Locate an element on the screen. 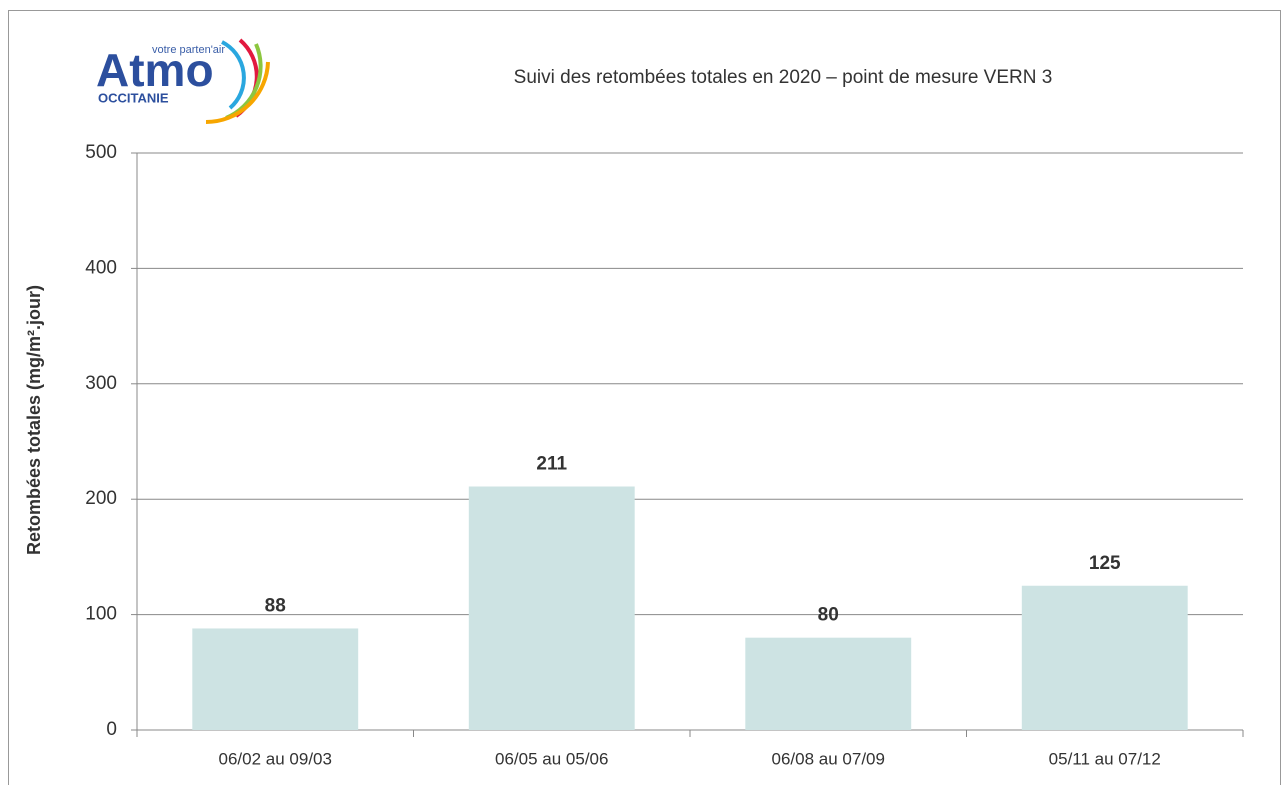 The height and width of the screenshot is (785, 1282). logo: votre parten'air Atmo OCCITANIE is located at coordinates (183, 81).